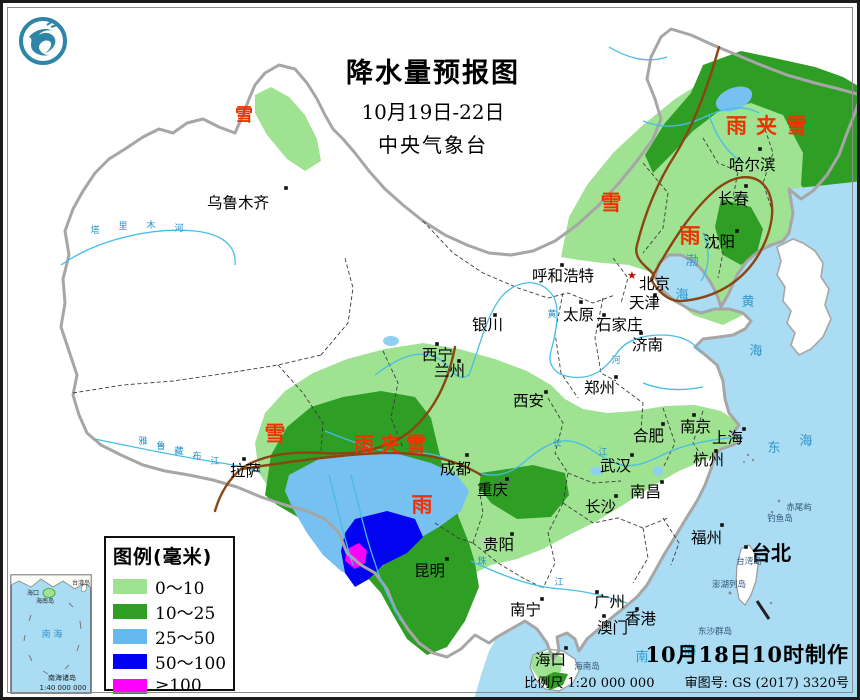  Describe the element at coordinates (45, 601) in the screenshot. I see `inset-label: 海南岛` at that location.